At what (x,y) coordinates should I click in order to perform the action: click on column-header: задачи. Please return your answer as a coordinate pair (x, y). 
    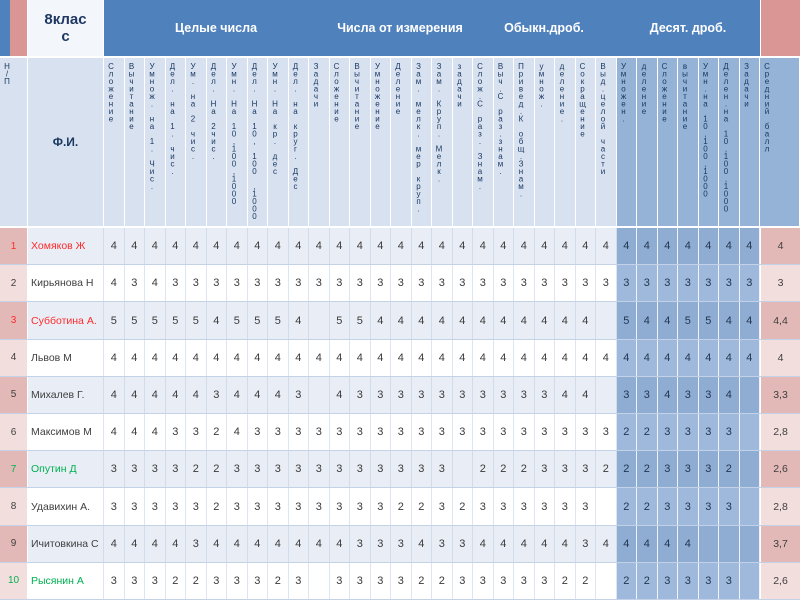
    Looking at the image, I should click on (462, 142).